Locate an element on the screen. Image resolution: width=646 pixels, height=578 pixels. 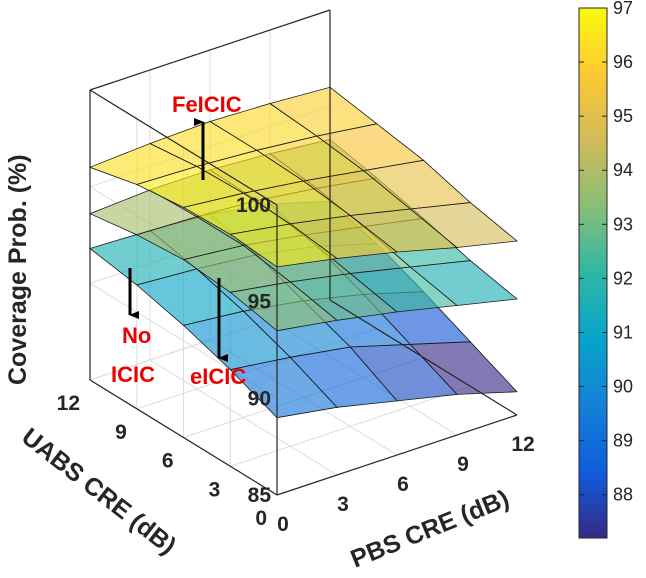
colorbar-tick-label: 88 is located at coordinates (623, 495).